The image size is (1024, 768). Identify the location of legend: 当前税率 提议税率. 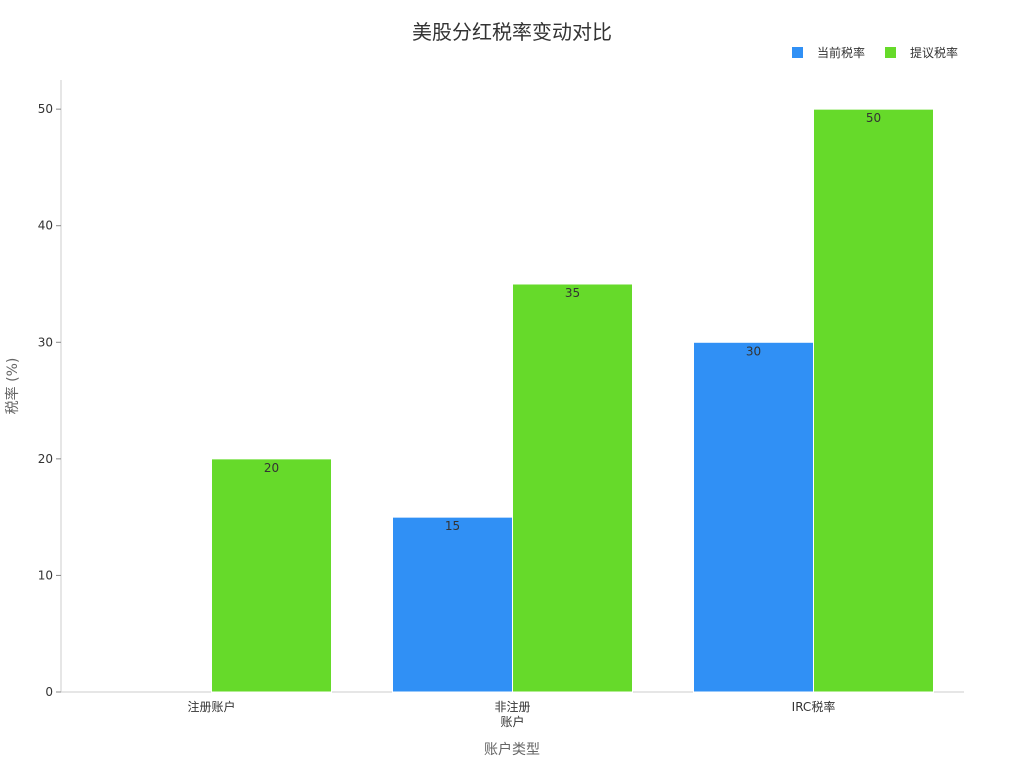
(875, 52).